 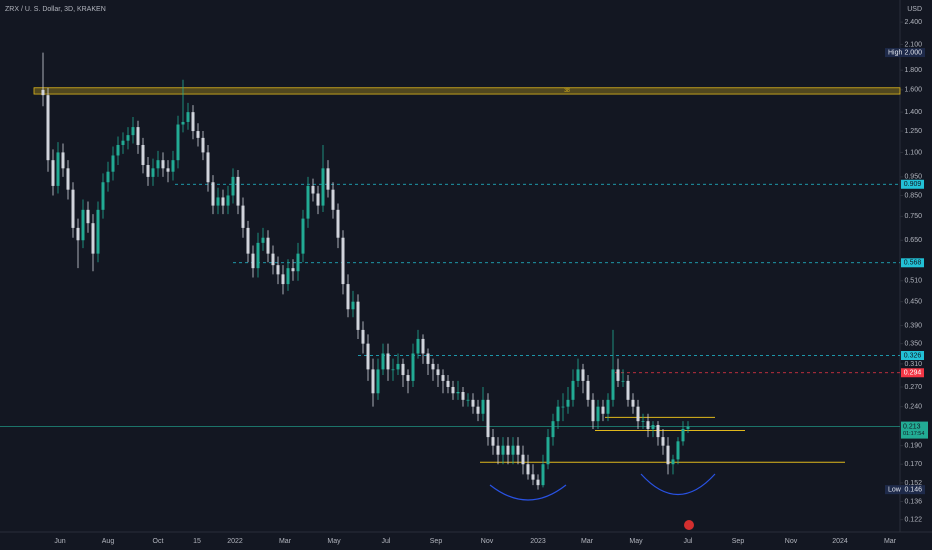 I want to click on y-tick-label: 0.170, so click(x=913, y=464).